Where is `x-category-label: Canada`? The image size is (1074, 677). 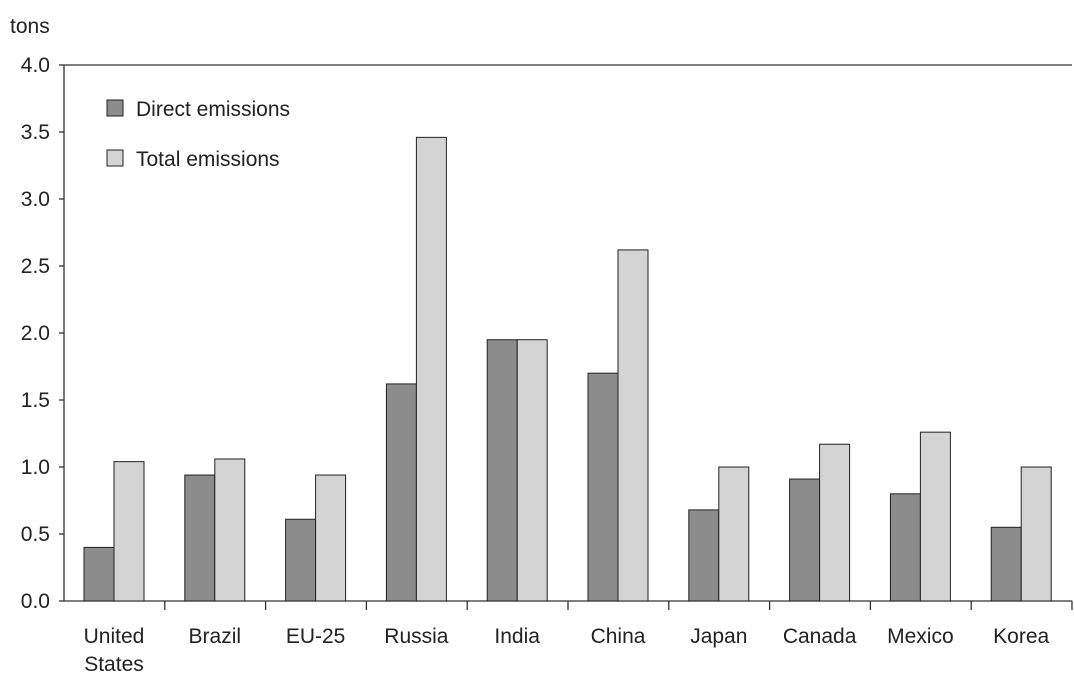
x-category-label: Canada is located at coordinates (820, 636).